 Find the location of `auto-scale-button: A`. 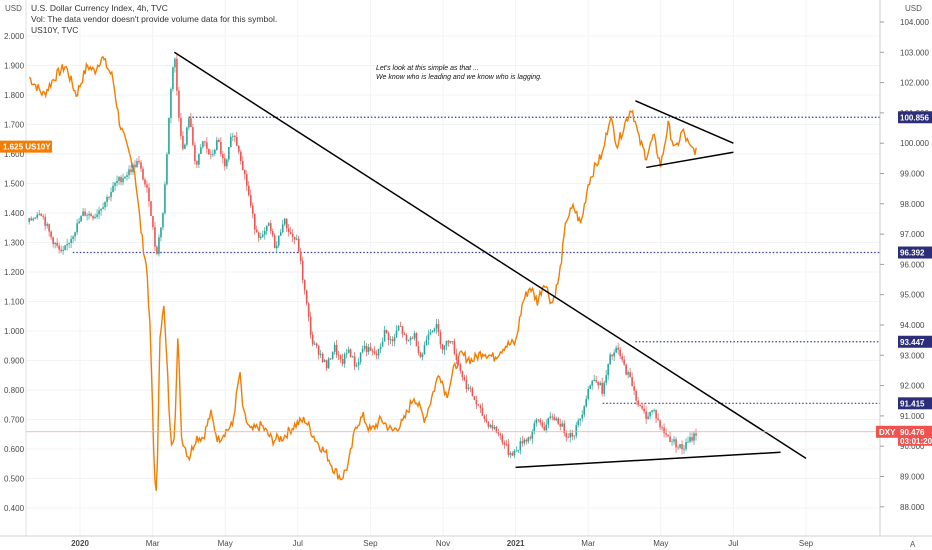

auto-scale-button: A is located at coordinates (913, 544).